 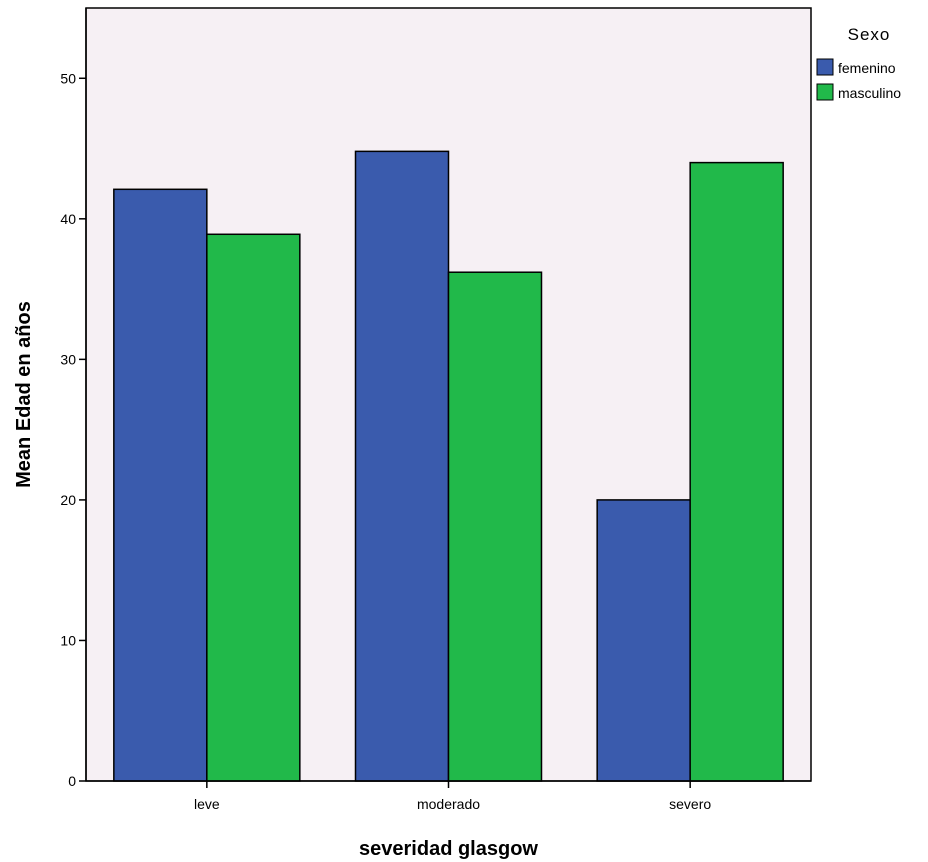 I want to click on legend-swatch-masculino, so click(x=825, y=92).